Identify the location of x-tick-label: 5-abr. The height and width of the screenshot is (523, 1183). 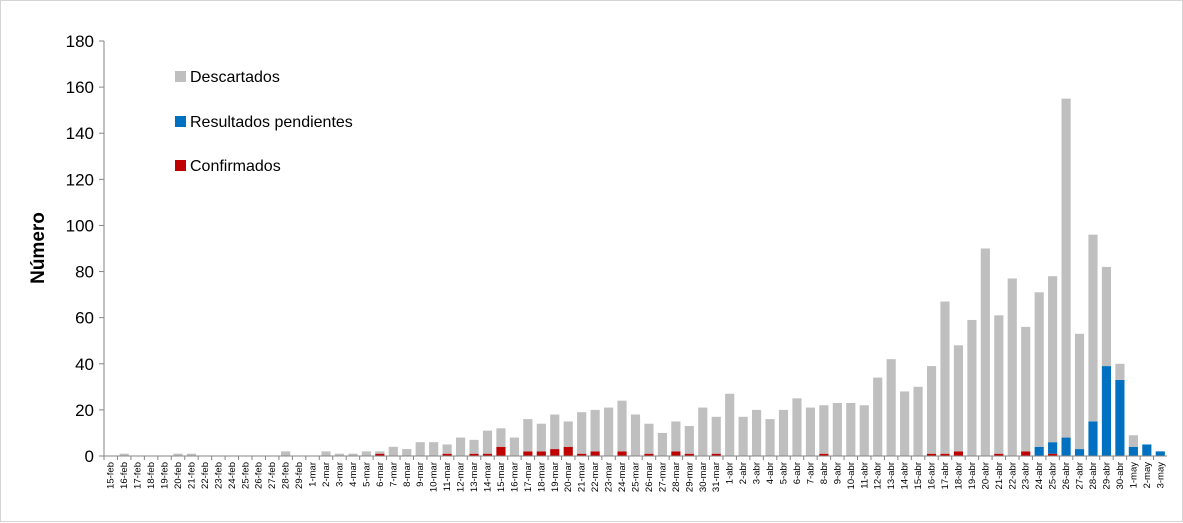
(784, 473).